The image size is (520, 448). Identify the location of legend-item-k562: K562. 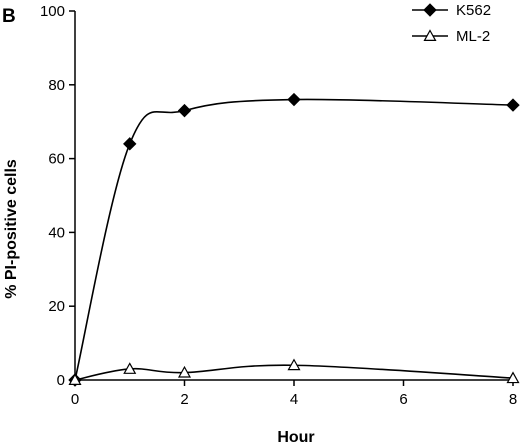
(451, 10).